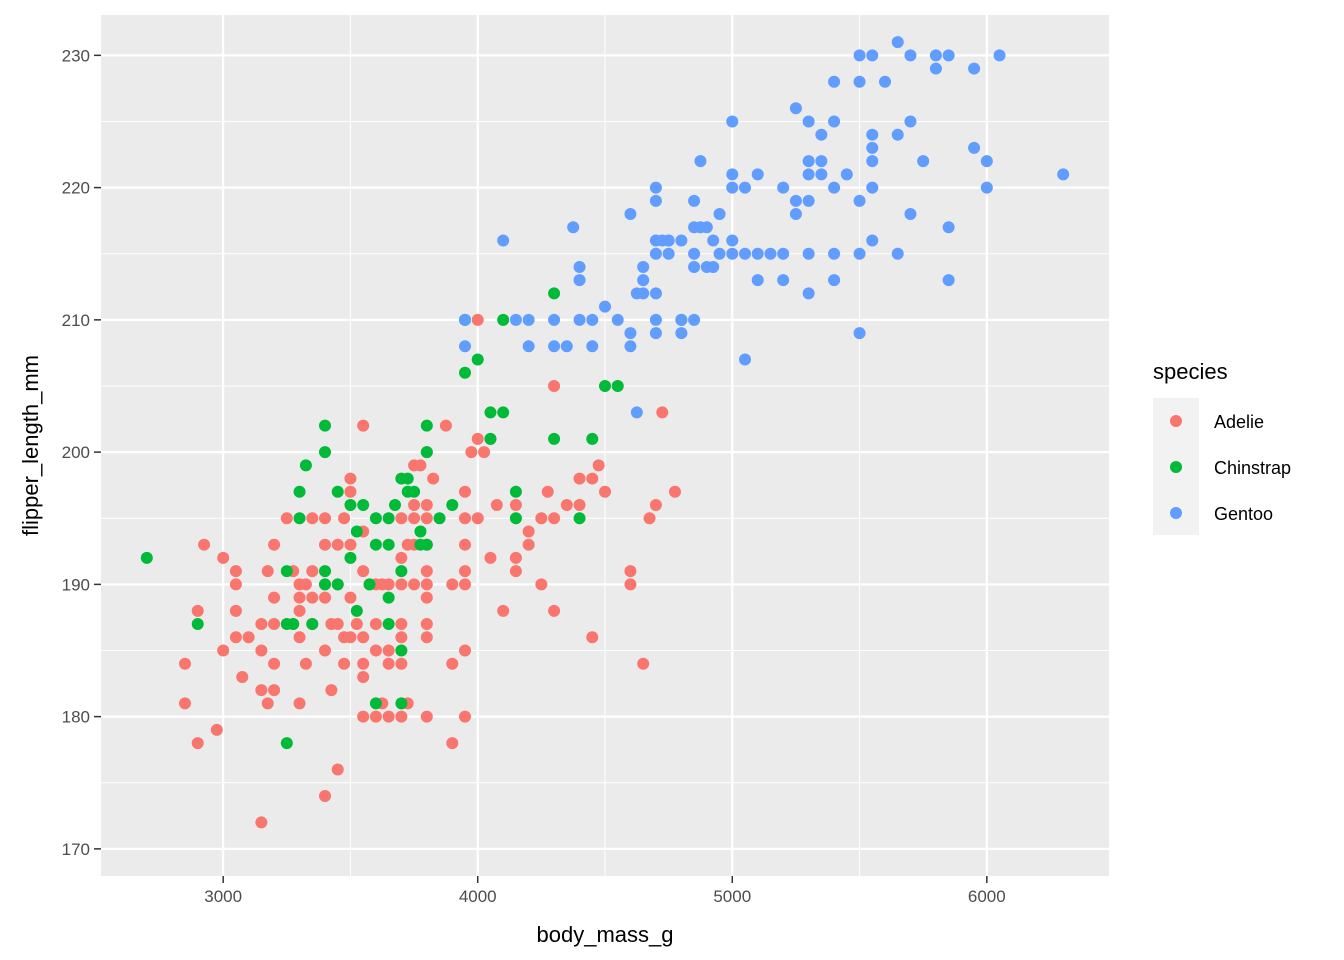 The width and height of the screenshot is (1344, 960). What do you see at coordinates (1252, 468) in the screenshot?
I see `legend-label-chinstrap: Chinstrap` at bounding box center [1252, 468].